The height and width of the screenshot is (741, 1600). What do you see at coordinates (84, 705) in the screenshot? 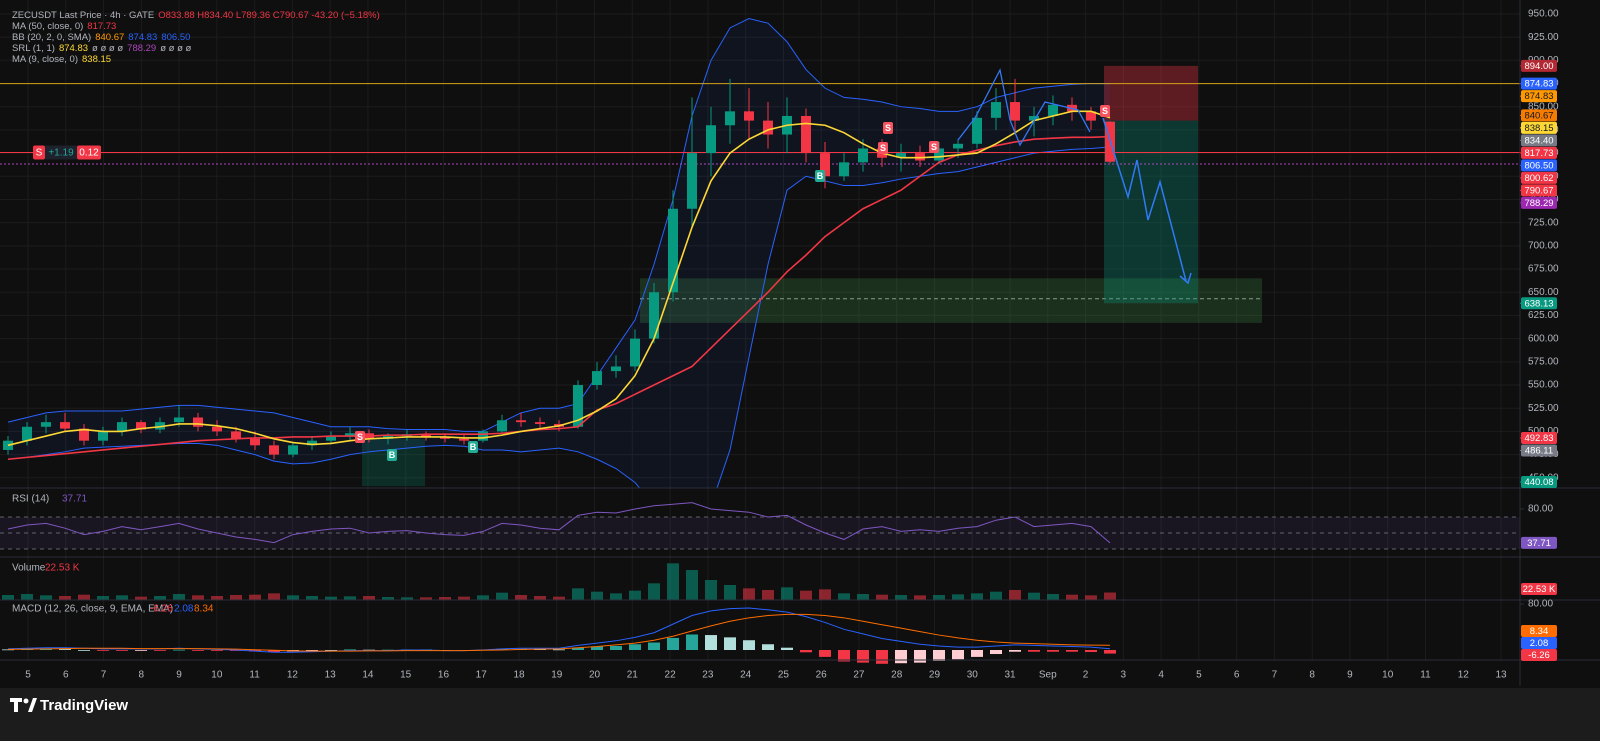
I see `brand-name: TradingView` at bounding box center [84, 705].